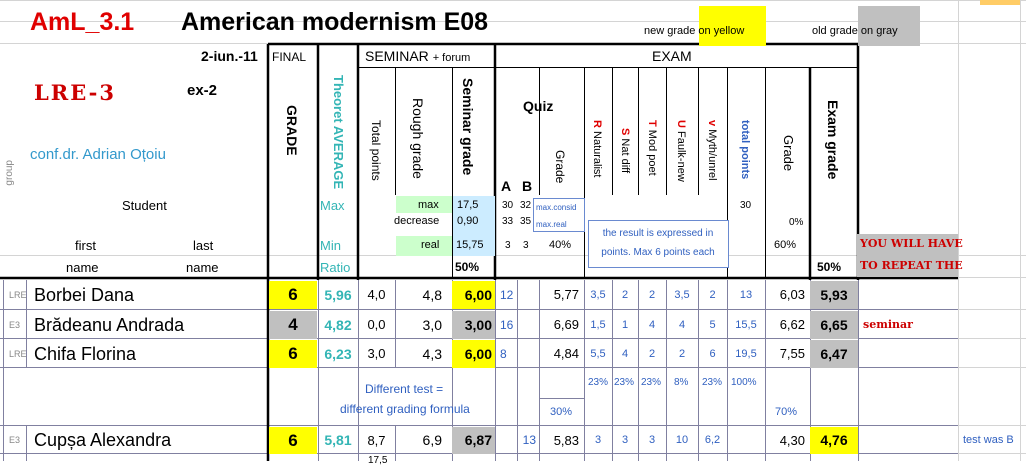 The width and height of the screenshot is (1026, 466). I want to click on col-v-letter: v, so click(712, 123).